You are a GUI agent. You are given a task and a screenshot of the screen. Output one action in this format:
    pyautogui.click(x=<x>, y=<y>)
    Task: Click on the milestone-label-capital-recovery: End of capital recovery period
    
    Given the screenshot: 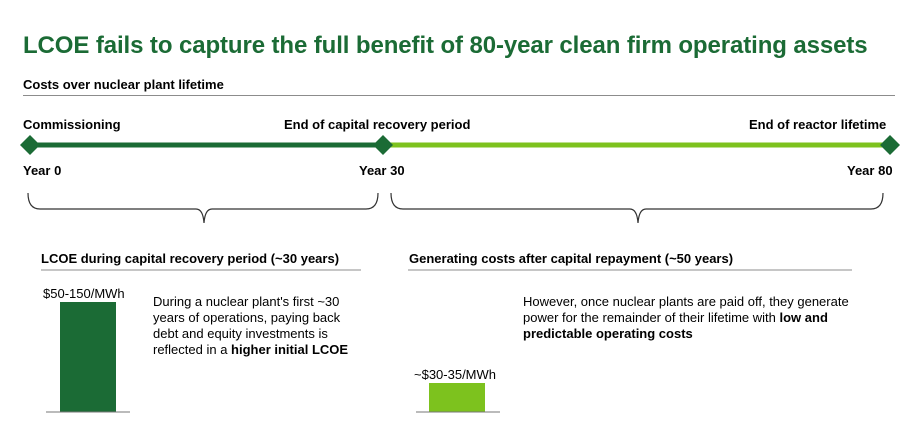 What is the action you would take?
    pyautogui.click(x=377, y=124)
    